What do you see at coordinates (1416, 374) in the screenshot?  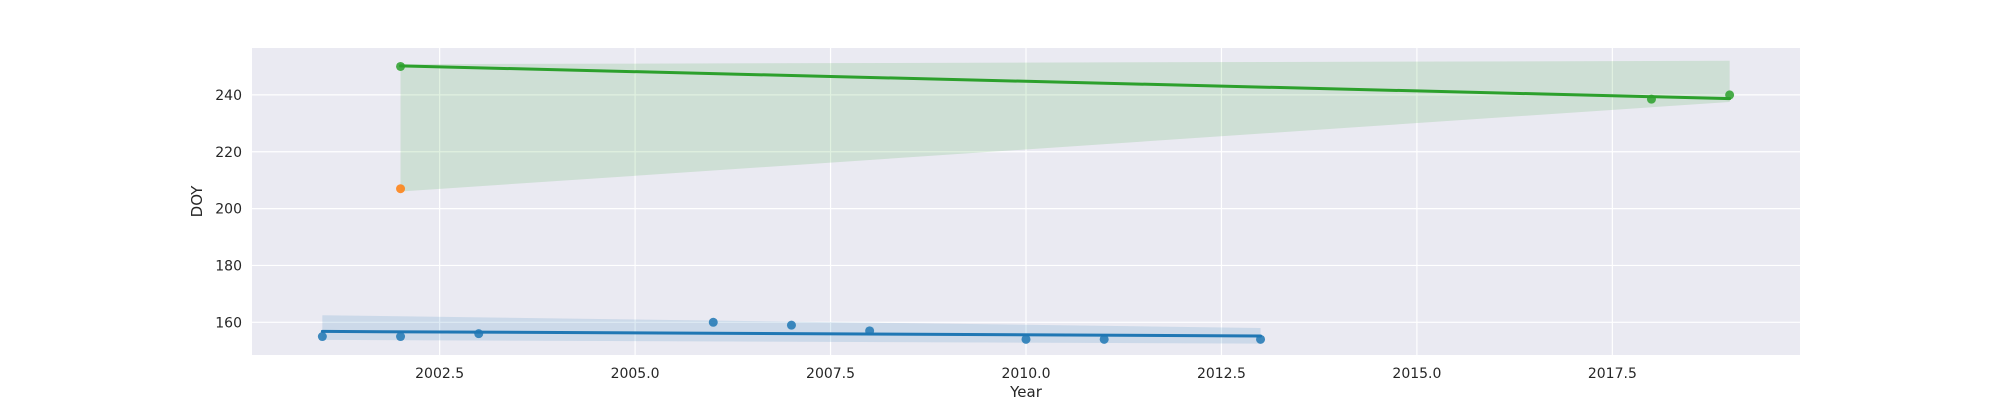 I see `x-tick-label: 2015.0` at bounding box center [1416, 374].